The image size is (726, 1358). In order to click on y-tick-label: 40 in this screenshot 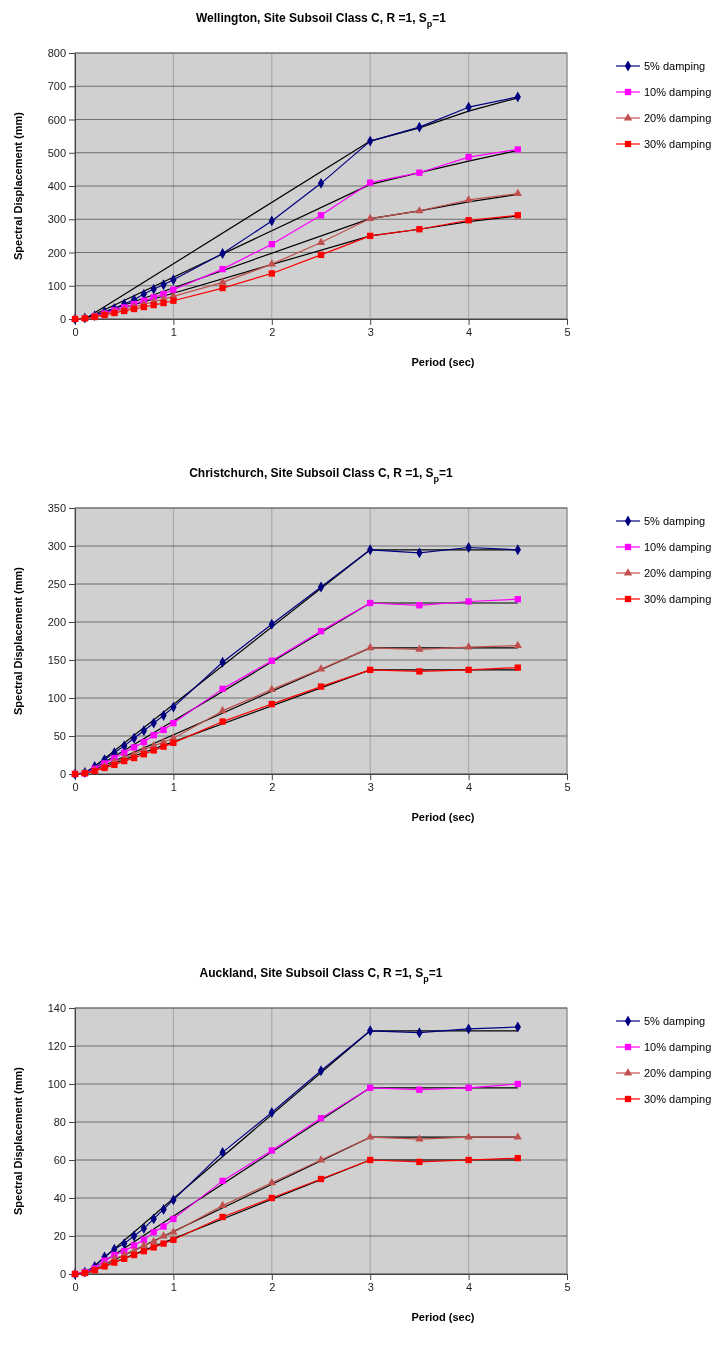, I will do `click(59, 1198)`.